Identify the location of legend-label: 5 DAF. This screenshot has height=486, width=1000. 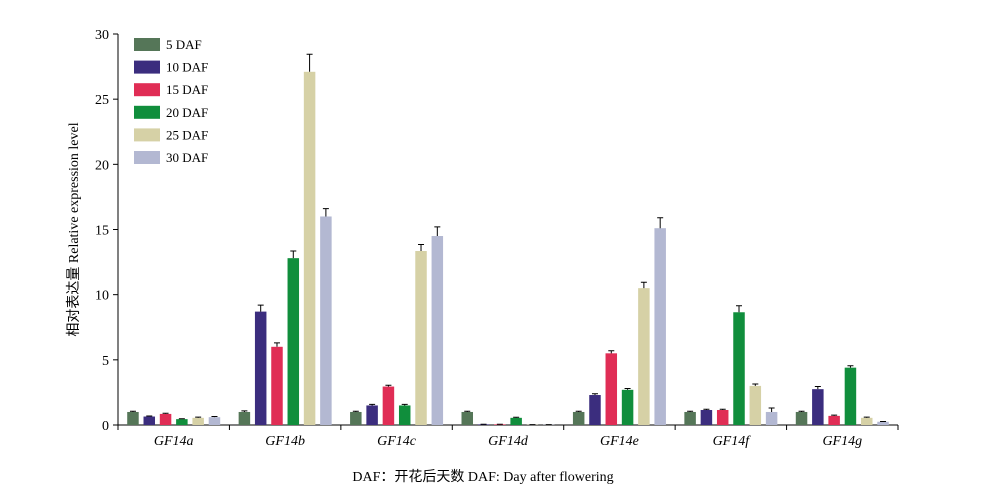
(184, 44).